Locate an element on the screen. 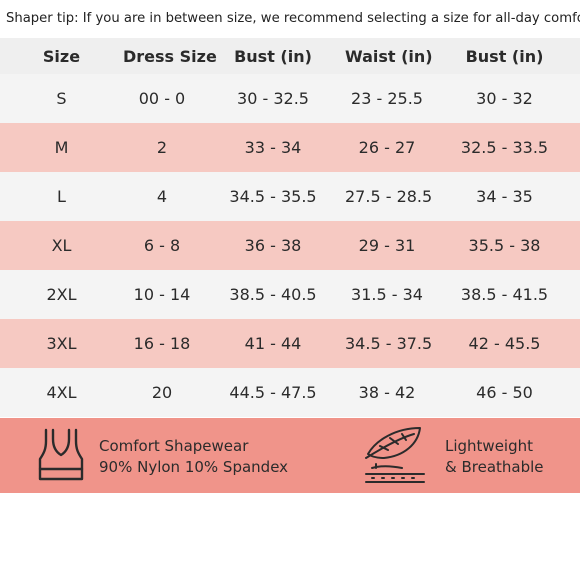  cell-bust-2: 32.5 - 33.5 is located at coordinates (504, 147).